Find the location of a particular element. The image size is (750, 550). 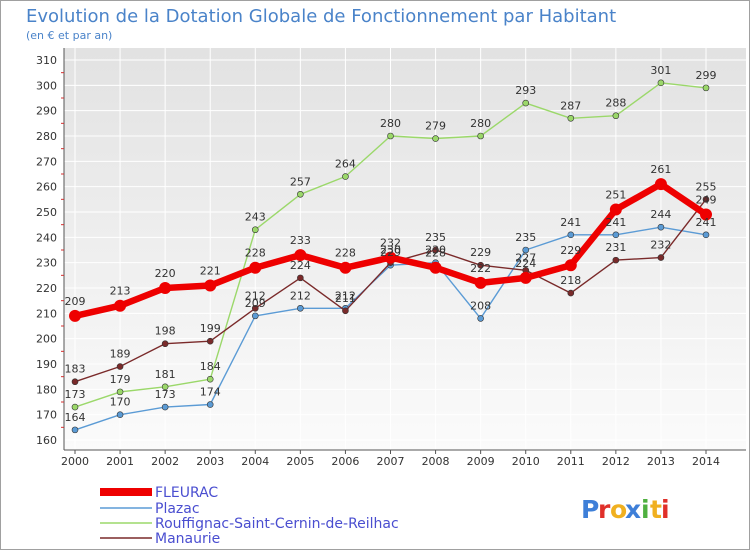

logo-letter: t is located at coordinates (656, 509).